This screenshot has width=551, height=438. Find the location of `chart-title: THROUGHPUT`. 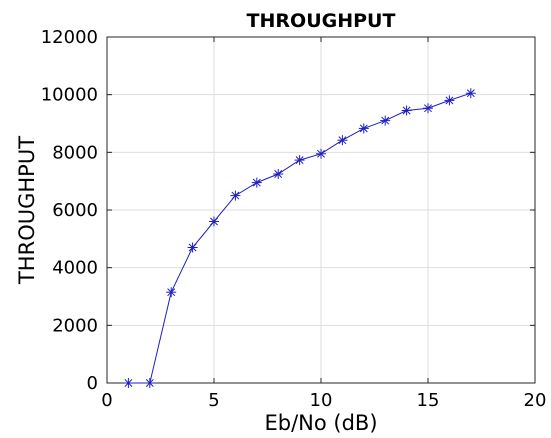

chart-title: THROUGHPUT is located at coordinates (321, 21).